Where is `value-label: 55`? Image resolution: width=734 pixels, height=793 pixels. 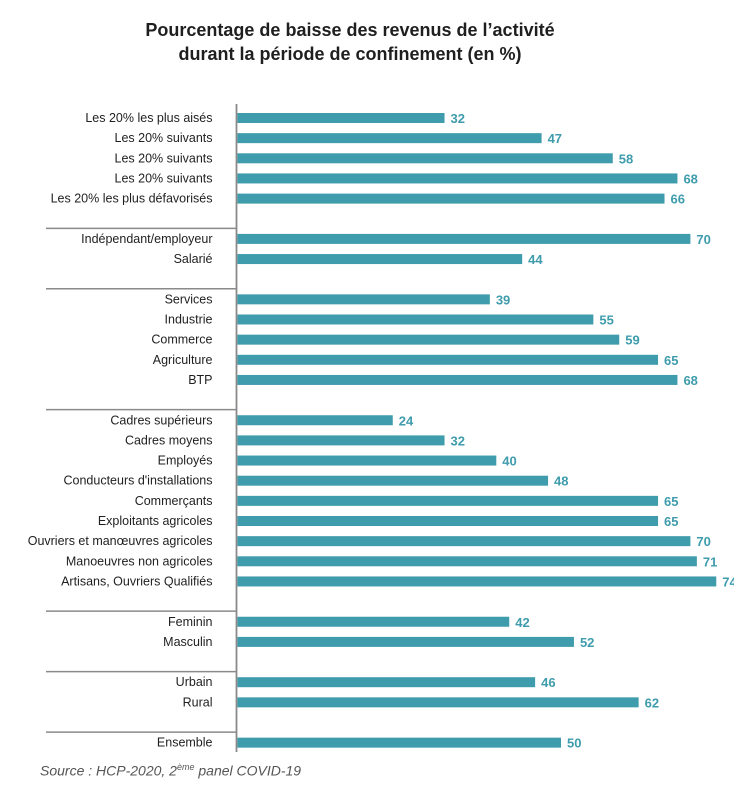
value-label: 55 is located at coordinates (606, 320).